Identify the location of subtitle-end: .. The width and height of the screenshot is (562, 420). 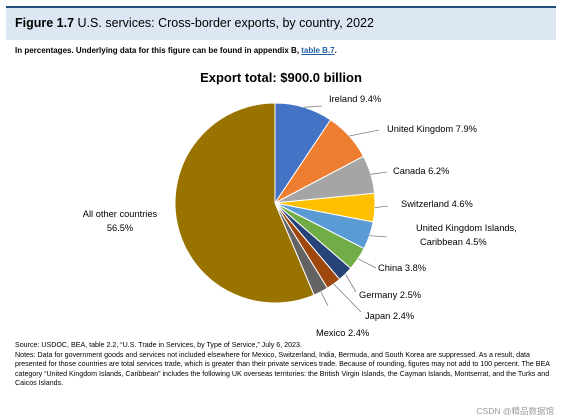
(335, 50).